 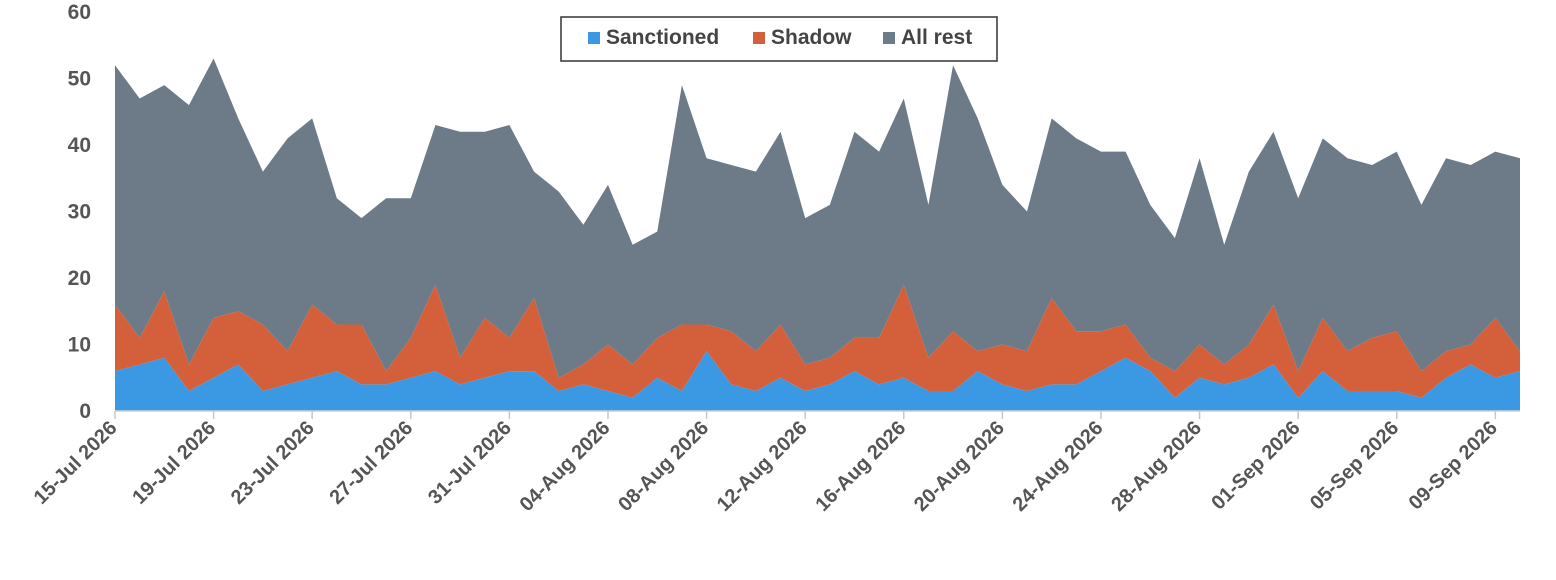 What do you see at coordinates (79, 345) in the screenshot?
I see `y-tick-label: 10` at bounding box center [79, 345].